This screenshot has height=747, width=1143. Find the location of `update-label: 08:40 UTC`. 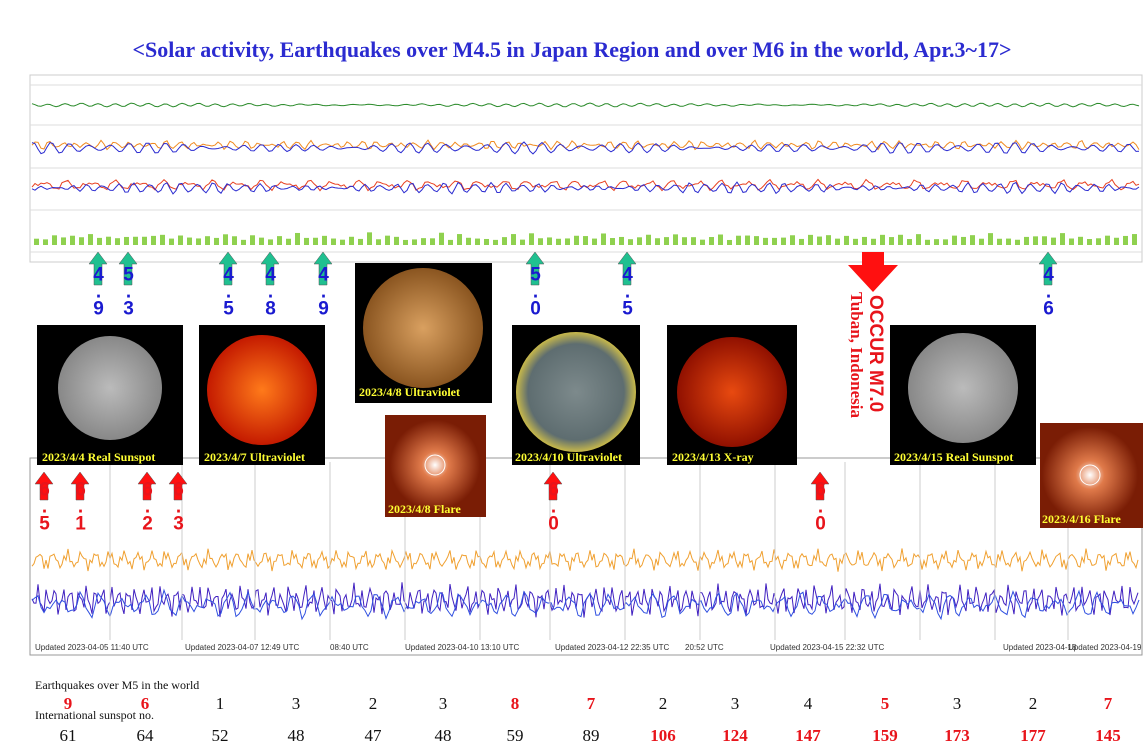

update-label: 08:40 UTC is located at coordinates (349, 647).